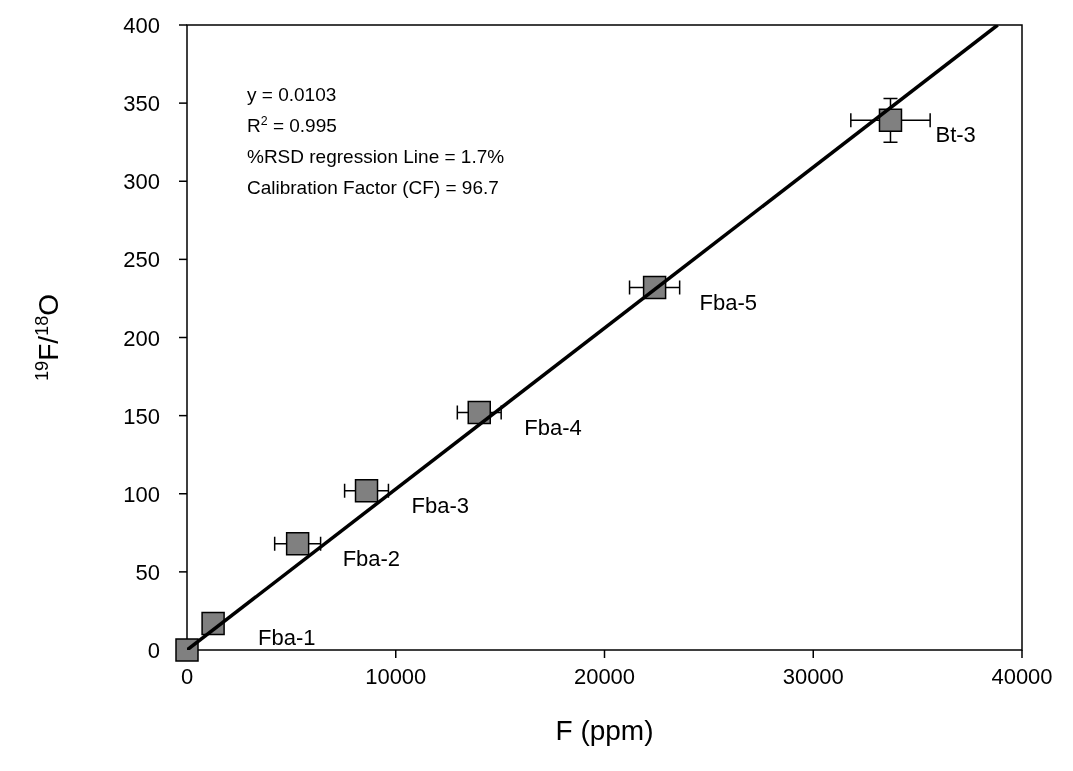  Describe the element at coordinates (1022, 676) in the screenshot. I see `x-tick-label: 40000` at that location.